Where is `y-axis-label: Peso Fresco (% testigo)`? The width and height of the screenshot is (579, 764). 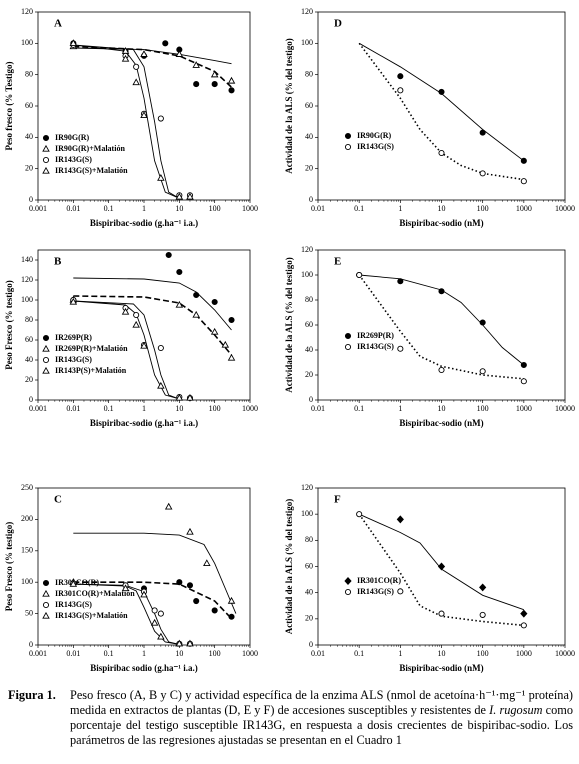
y-axis-label: Peso Fresco (% testigo) is located at coordinates (9, 325).